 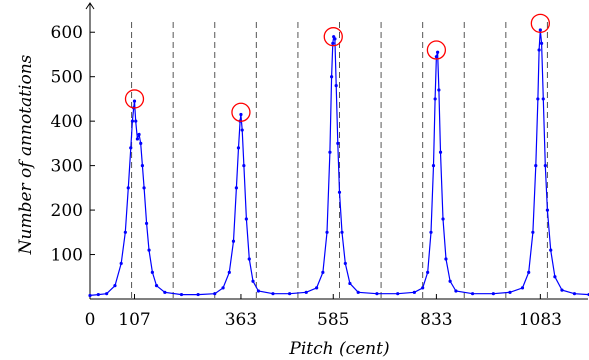 I want to click on x-tick-label-2: 363, so click(x=241, y=320).